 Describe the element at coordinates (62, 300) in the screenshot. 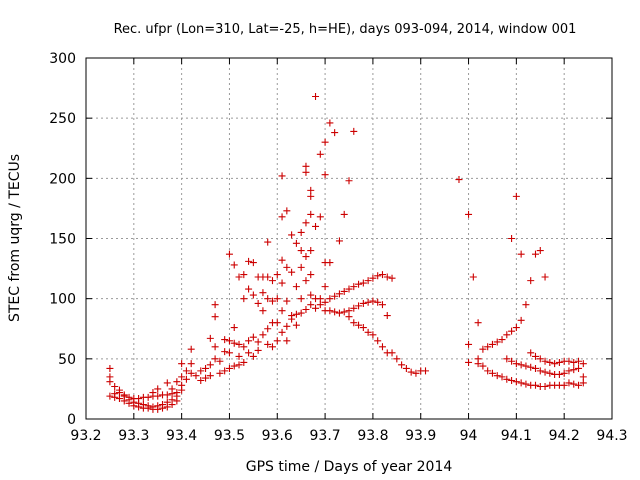

I see `y-tick-label: 100` at that location.